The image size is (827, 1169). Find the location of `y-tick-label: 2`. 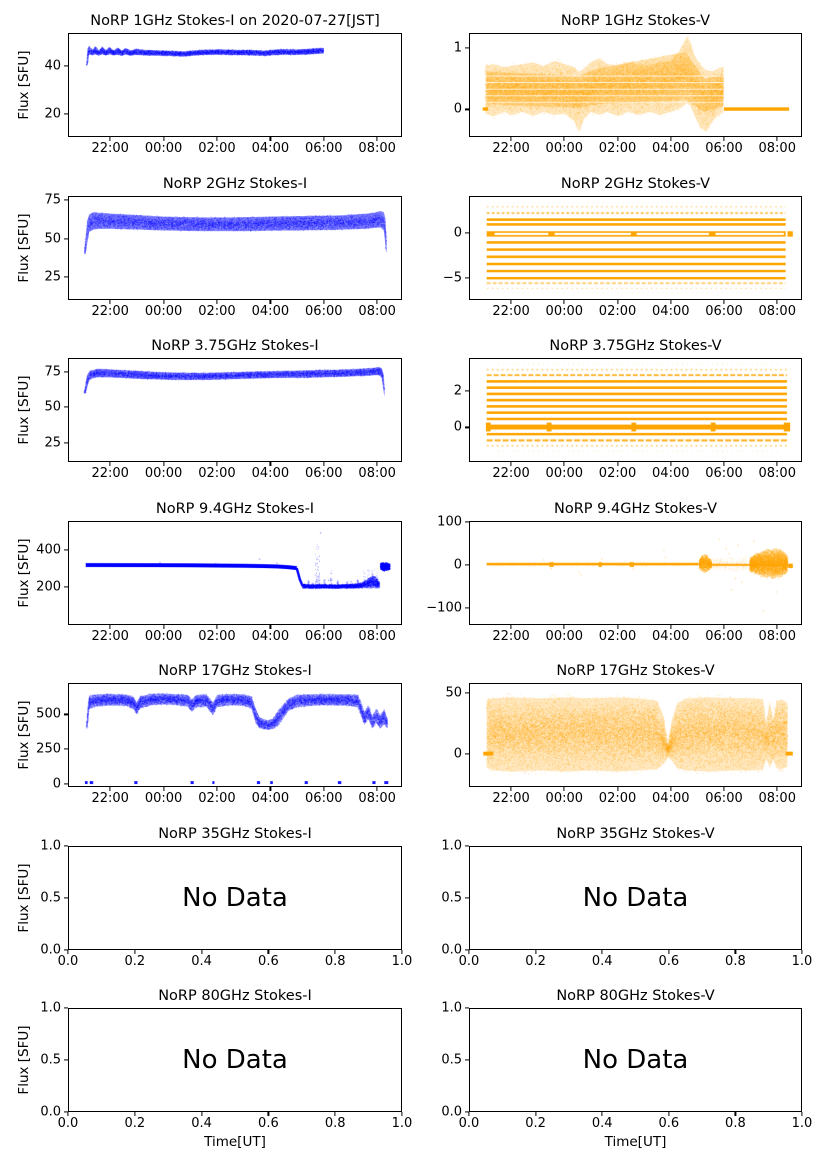

y-tick-label: 2 is located at coordinates (457, 391).